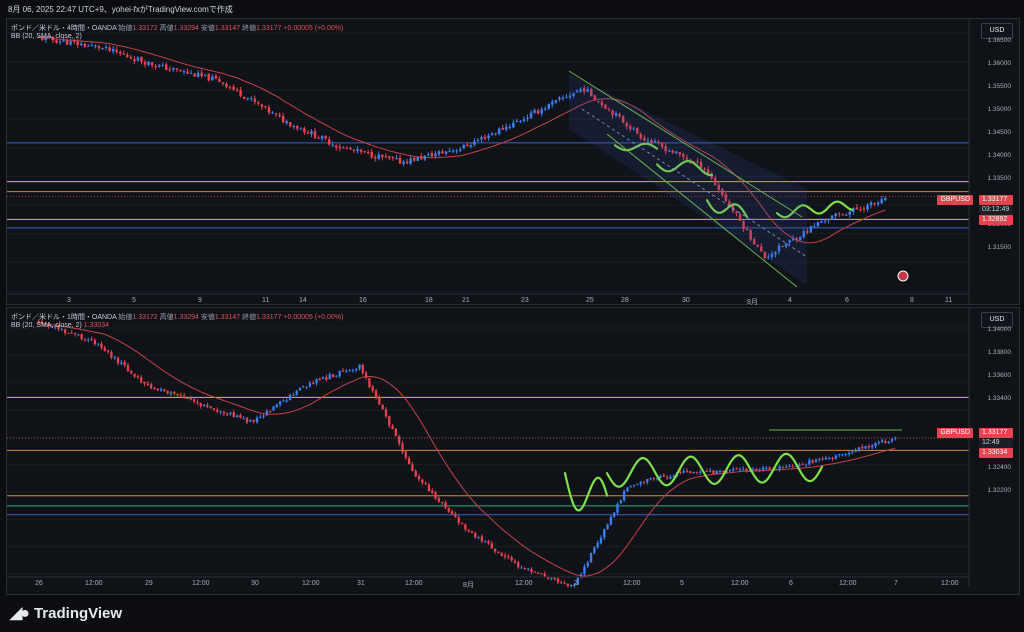  Describe the element at coordinates (96, 325) in the screenshot. I see `legend-bb-value: 1.33034` at that location.